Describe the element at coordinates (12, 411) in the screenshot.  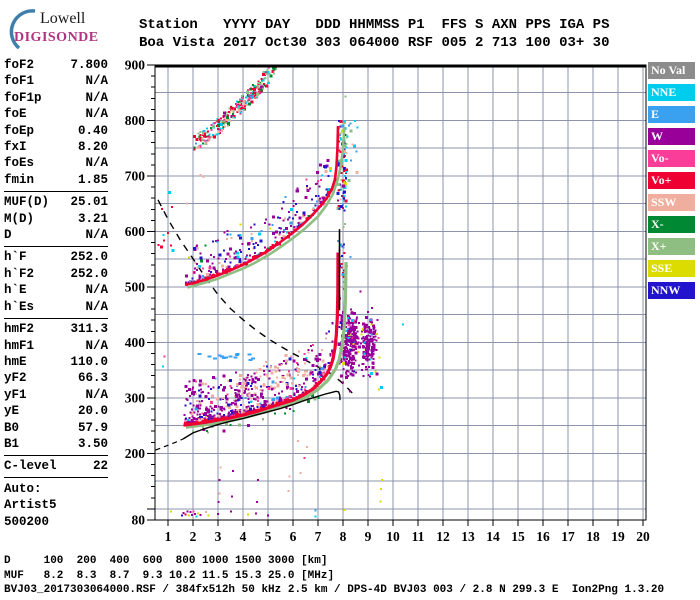
I see `param-label: yE` at that location.